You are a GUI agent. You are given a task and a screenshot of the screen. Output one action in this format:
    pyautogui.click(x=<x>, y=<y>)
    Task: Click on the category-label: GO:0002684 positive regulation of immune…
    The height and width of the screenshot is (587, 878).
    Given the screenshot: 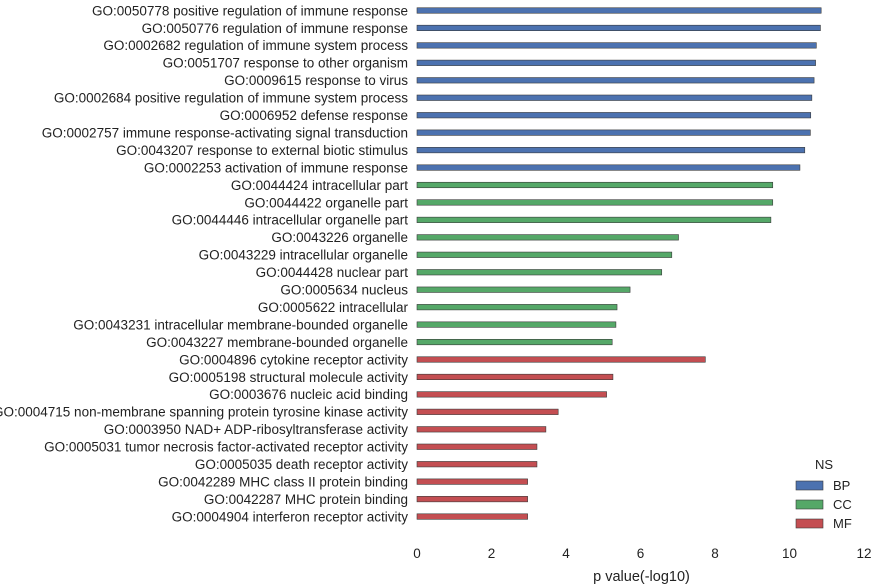 What is the action you would take?
    pyautogui.click(x=231, y=98)
    